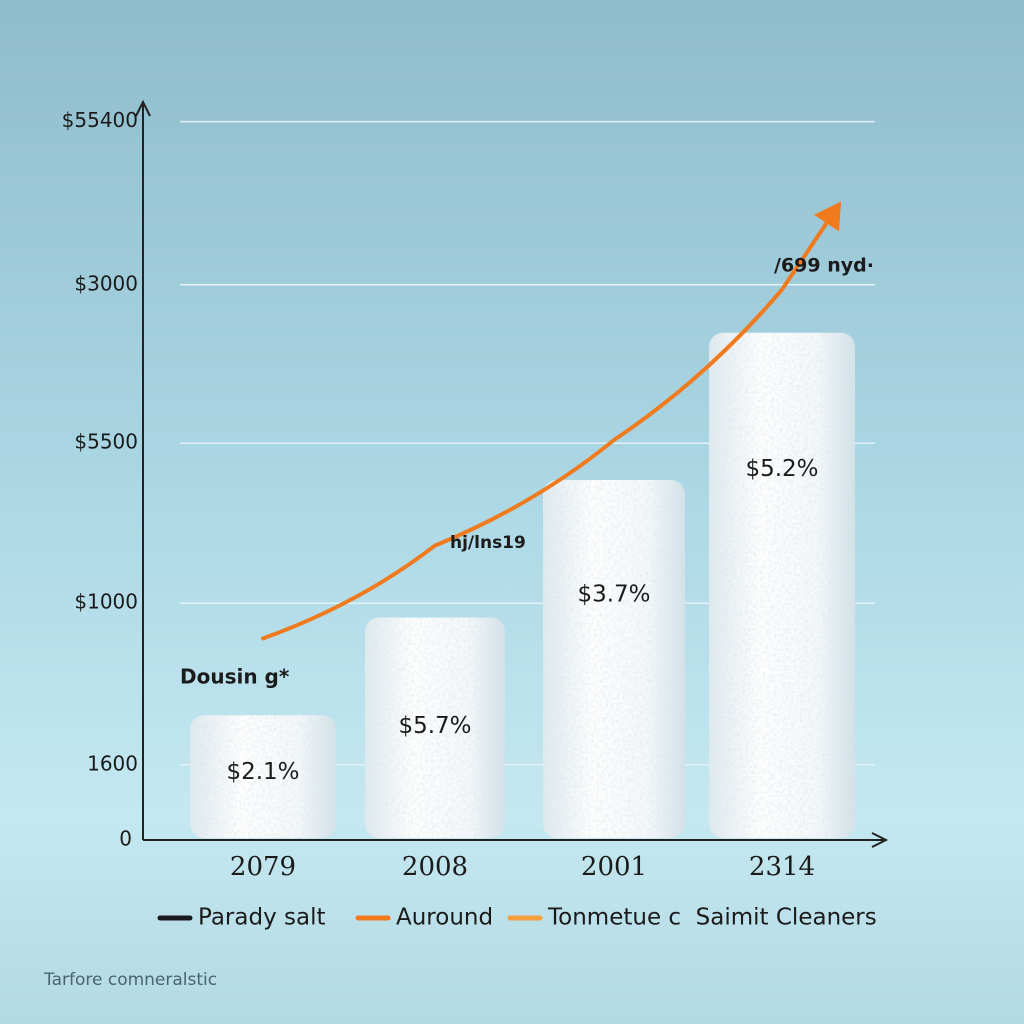 This screenshot has width=1024, height=1024. I want to click on bar-label: $3.7%, so click(613, 595).